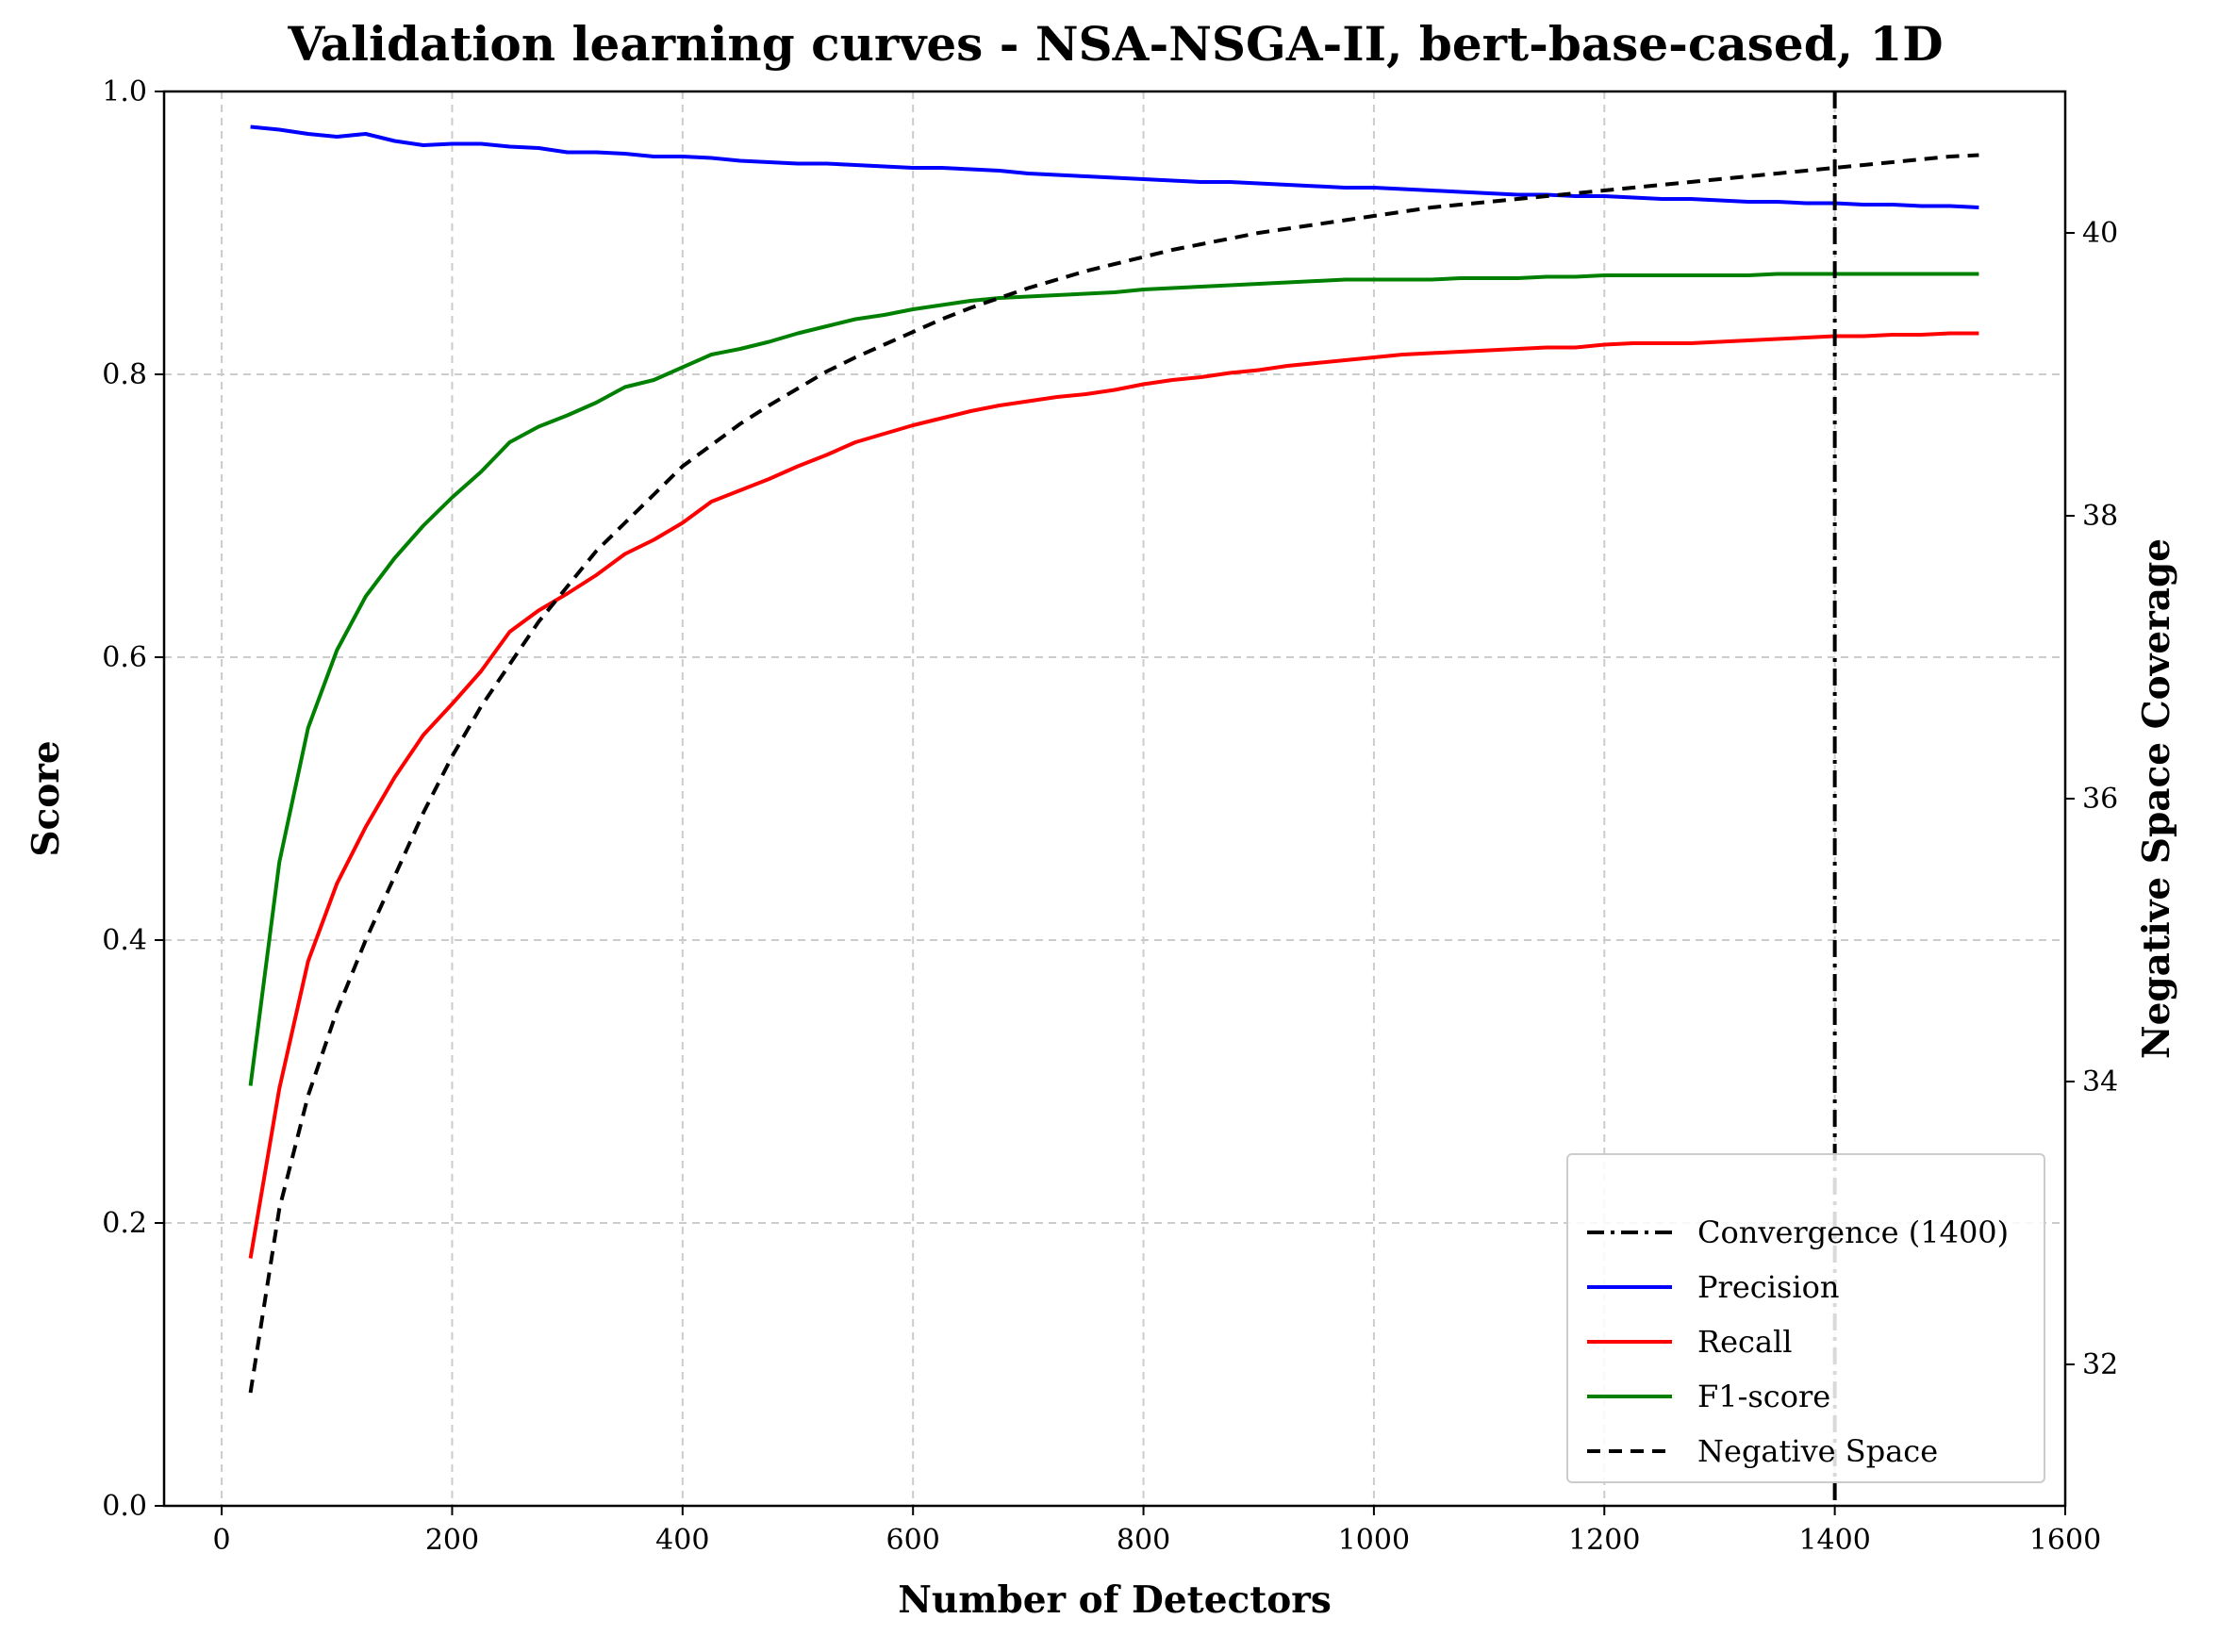  I want to click on y-tick-label: 0.2, so click(125, 1223).